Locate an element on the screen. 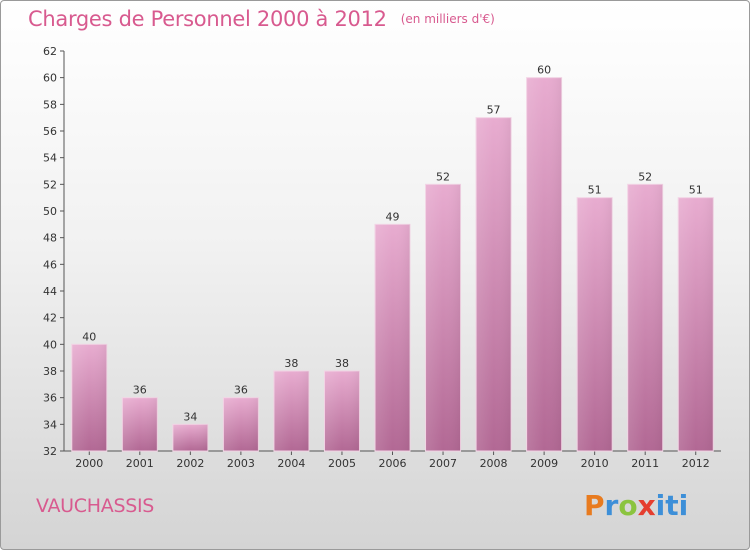 Image resolution: width=750 pixels, height=550 pixels. y-tick-label: 54 is located at coordinates (50, 158).